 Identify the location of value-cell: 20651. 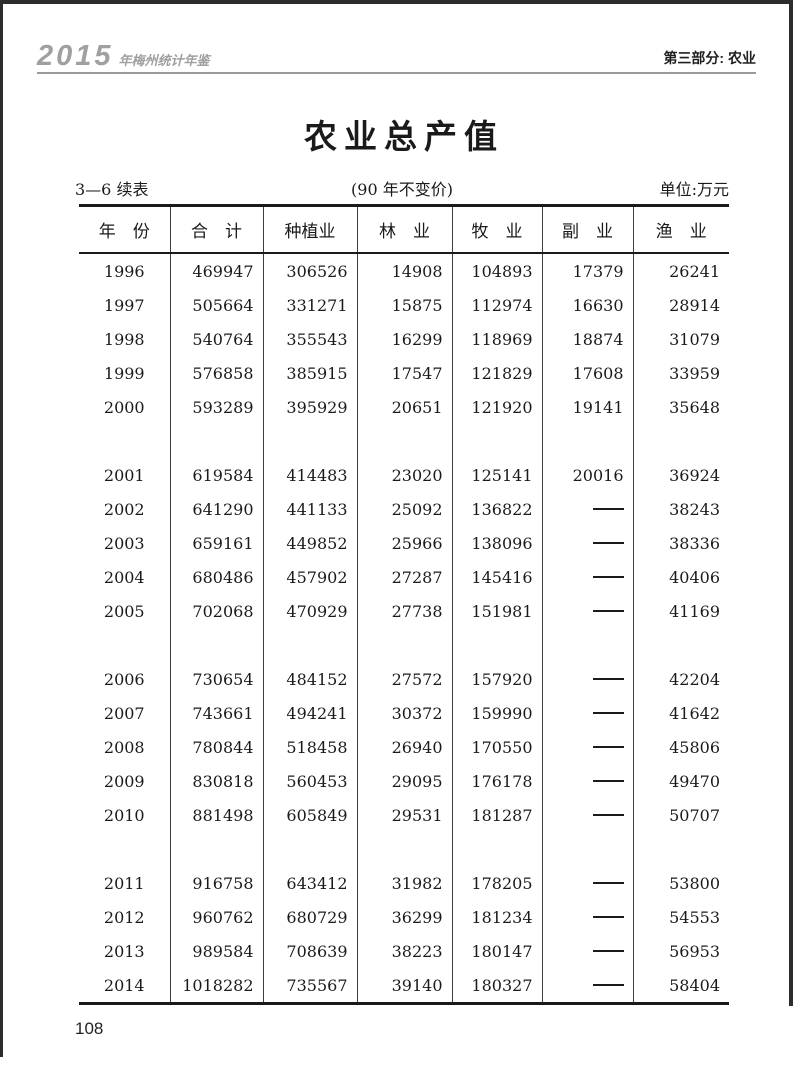
(404, 407).